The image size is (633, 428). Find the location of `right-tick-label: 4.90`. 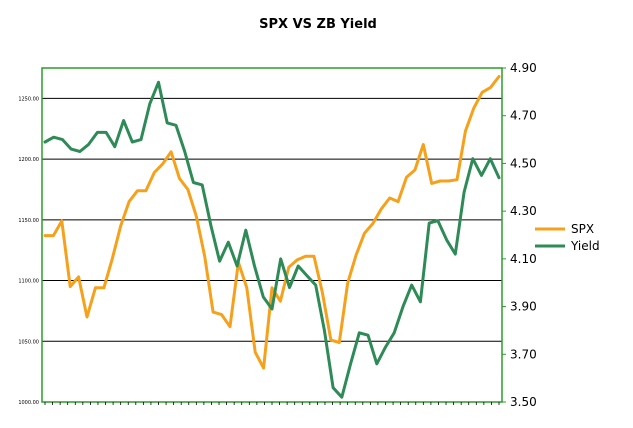

right-tick-label: 4.90 is located at coordinates (523, 68).